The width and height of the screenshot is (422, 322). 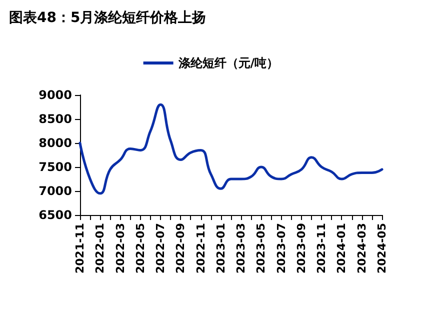 What do you see at coordinates (55, 167) in the screenshot?
I see `y-tick-label: 7500` at bounding box center [55, 167].